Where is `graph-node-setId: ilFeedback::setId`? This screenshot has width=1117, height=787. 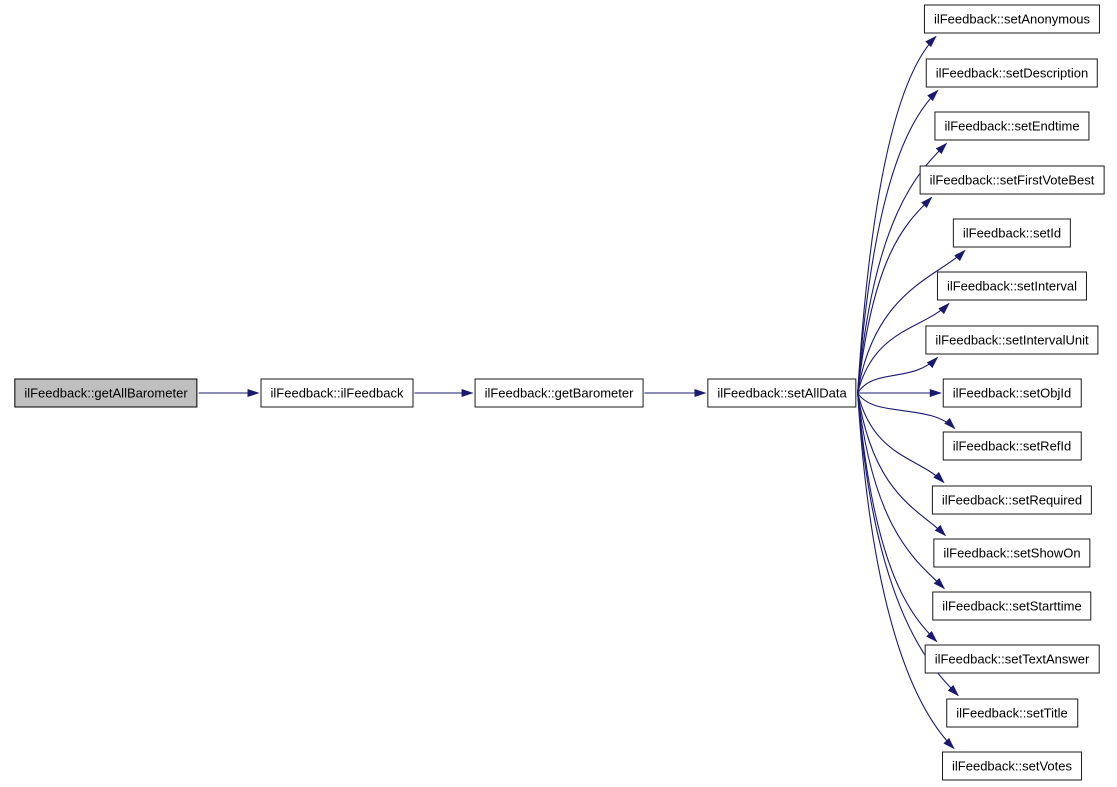
graph-node-setId: ilFeedback::setId is located at coordinates (1012, 233).